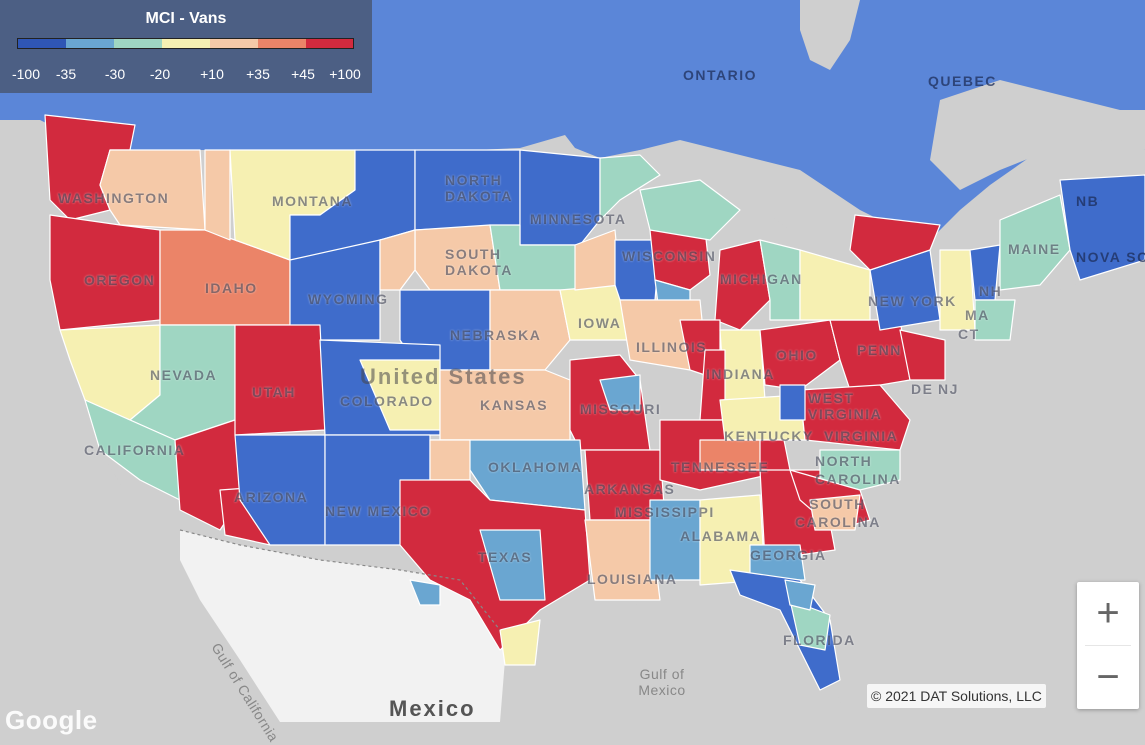 This screenshot has width=1145, height=745. I want to click on copyright-notice: © 2021 DAT Solutions, LLC, so click(956, 696).